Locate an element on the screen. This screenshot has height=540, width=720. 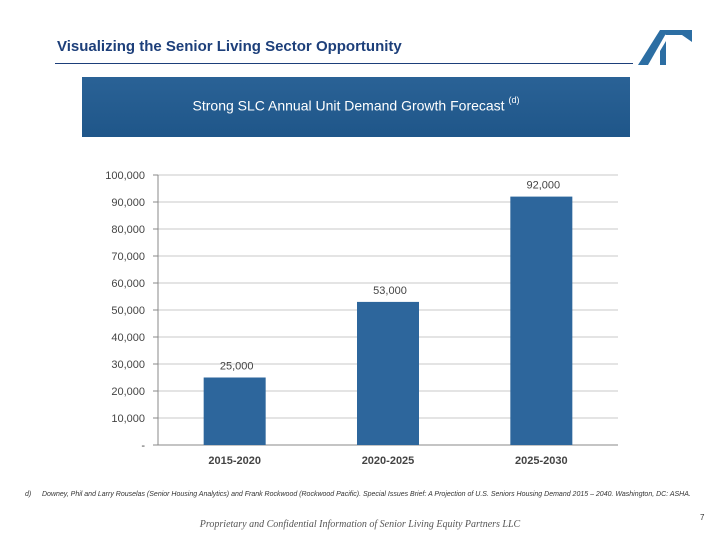
y-tick-label: 90,000 is located at coordinates (128, 203).